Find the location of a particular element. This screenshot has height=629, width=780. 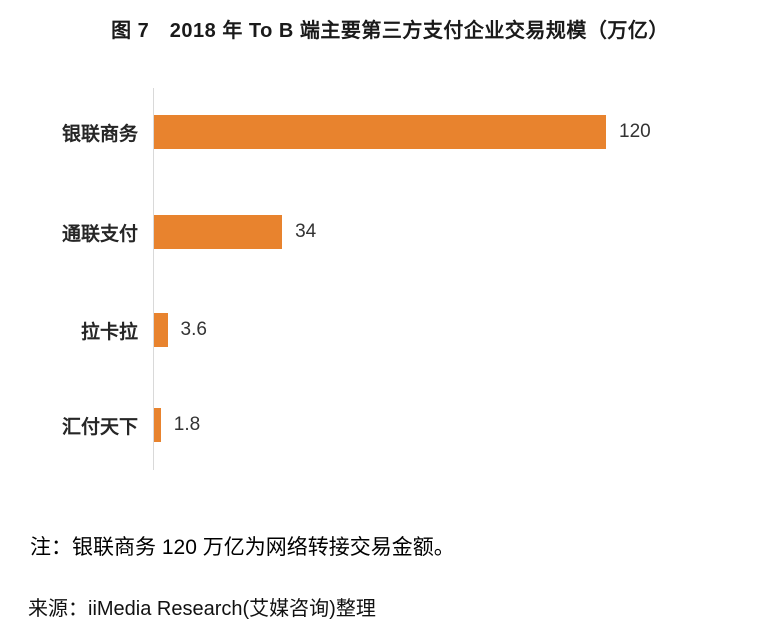

value-label: 120 is located at coordinates (635, 131).